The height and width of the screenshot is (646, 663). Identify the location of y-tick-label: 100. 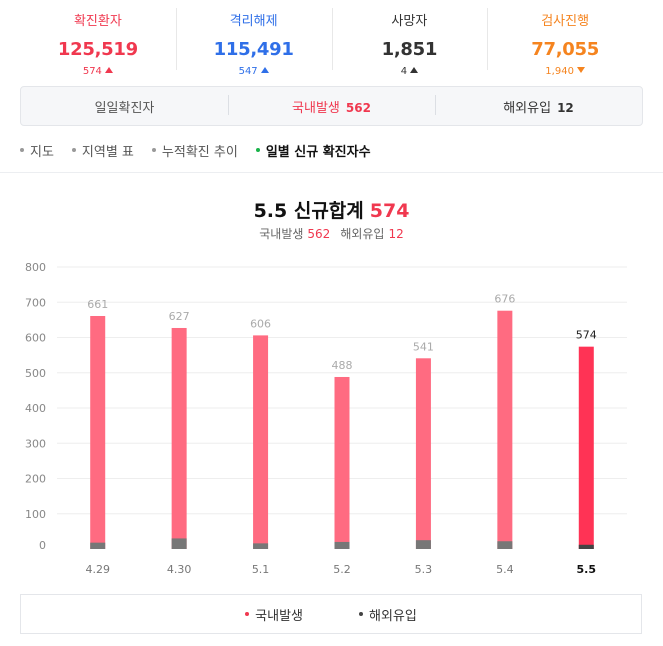
(35, 514).